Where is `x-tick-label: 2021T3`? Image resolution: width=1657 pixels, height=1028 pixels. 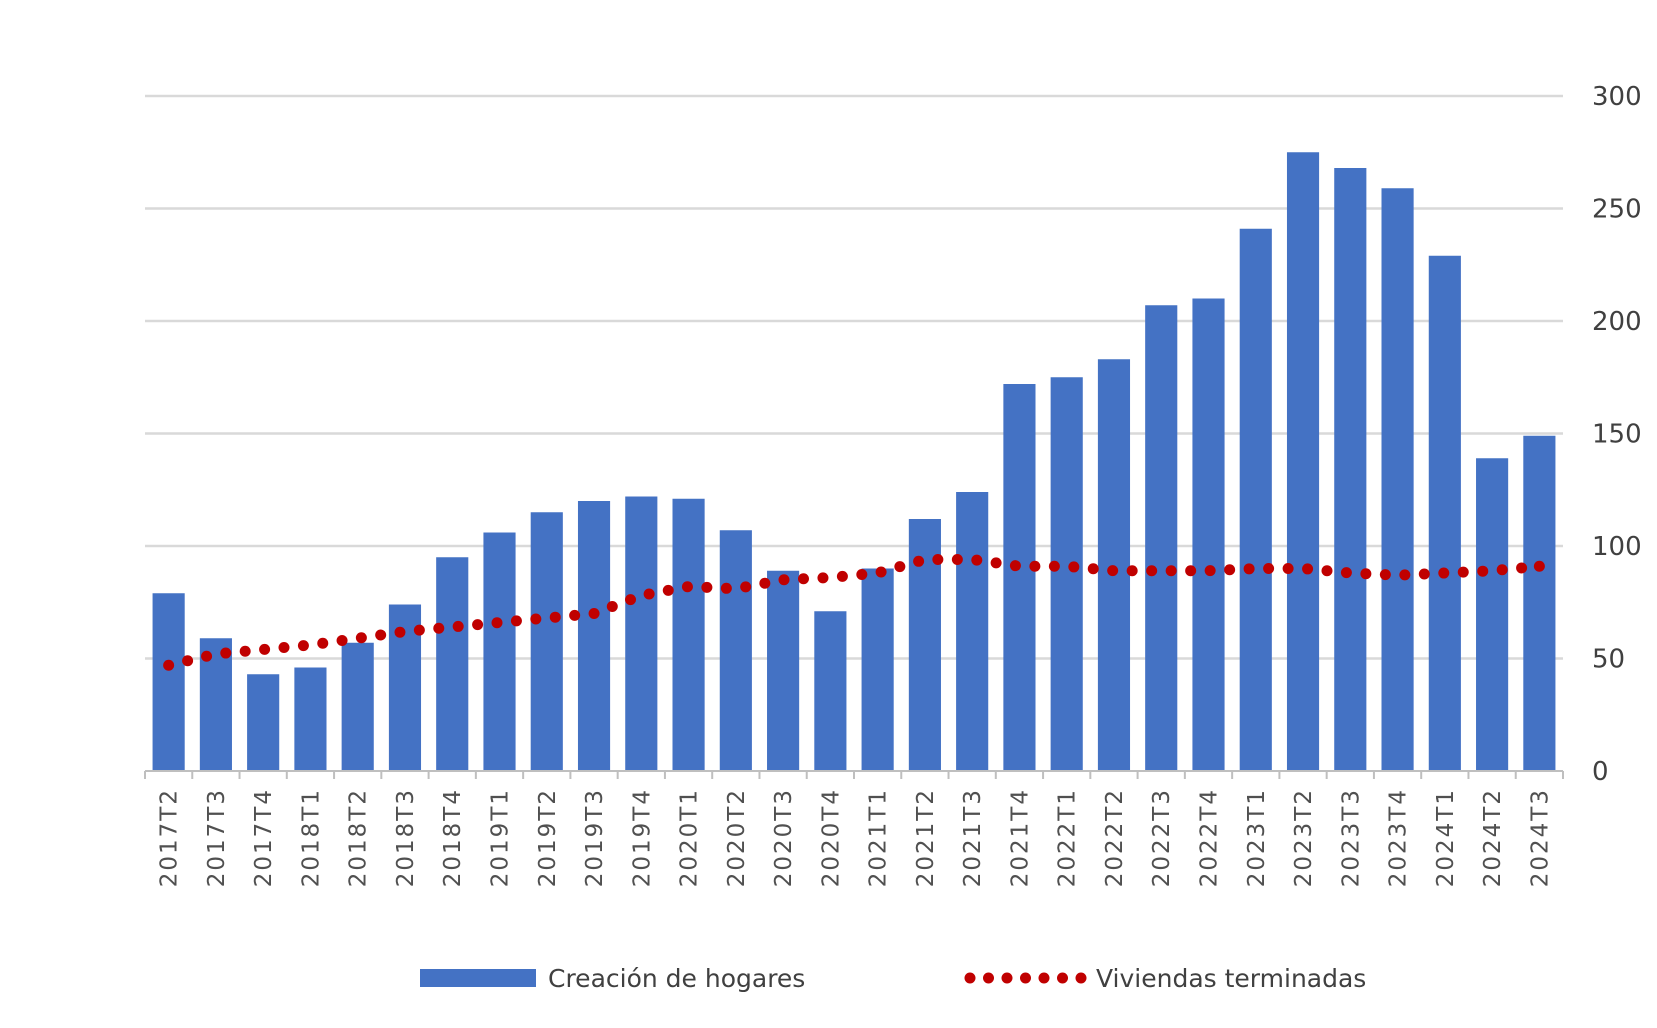
x-tick-label: 2021T3 is located at coordinates (973, 837).